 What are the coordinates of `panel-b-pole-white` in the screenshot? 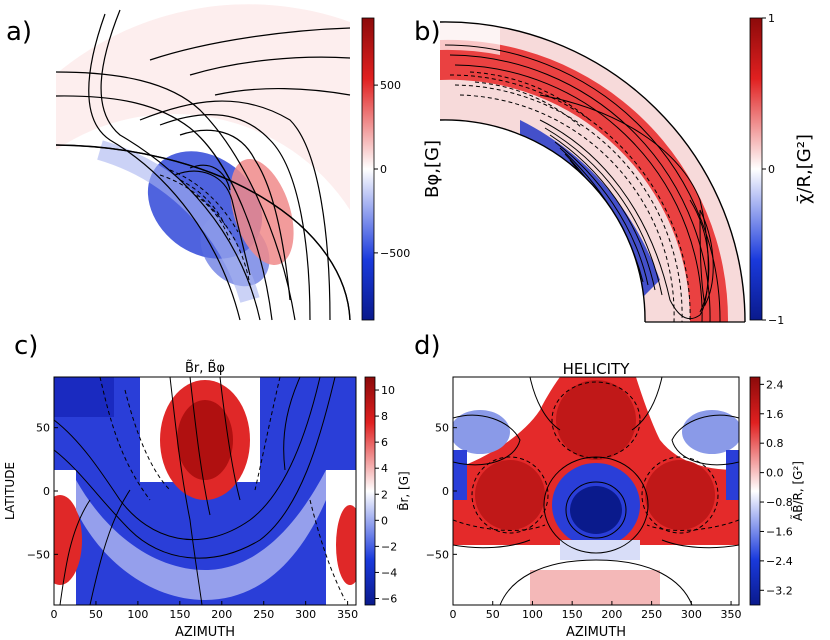 It's located at (470, 38).